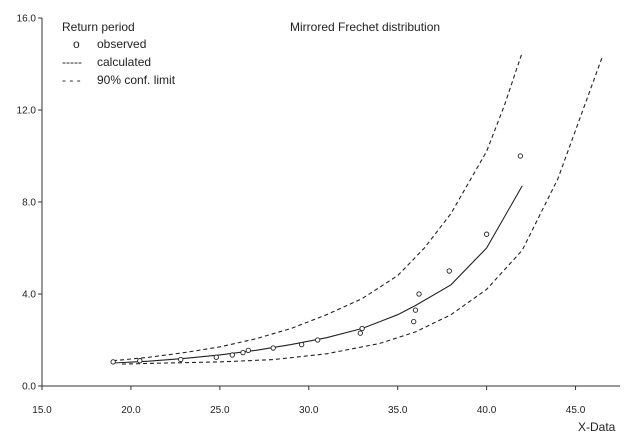 This screenshot has width=626, height=435. What do you see at coordinates (487, 410) in the screenshot?
I see `x-tick-label: 40.0` at bounding box center [487, 410].